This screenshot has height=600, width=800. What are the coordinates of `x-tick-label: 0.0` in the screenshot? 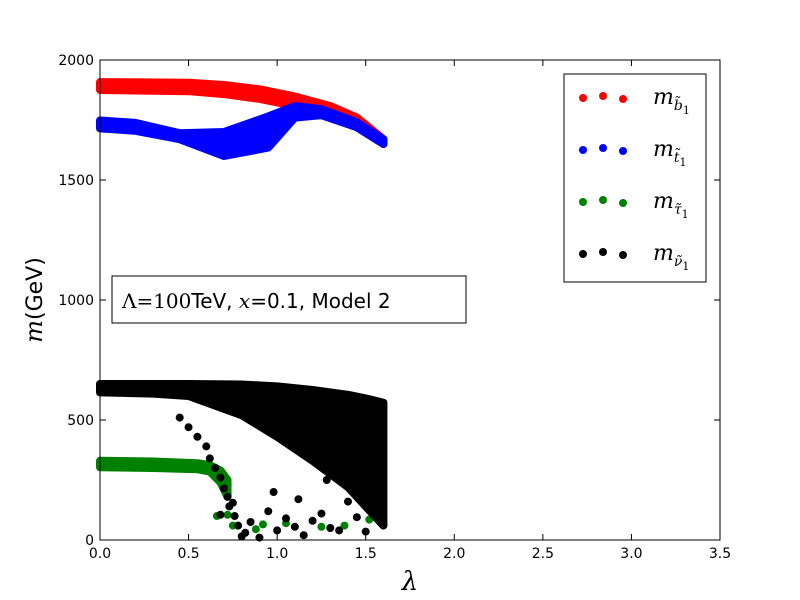 It's located at (100, 554).